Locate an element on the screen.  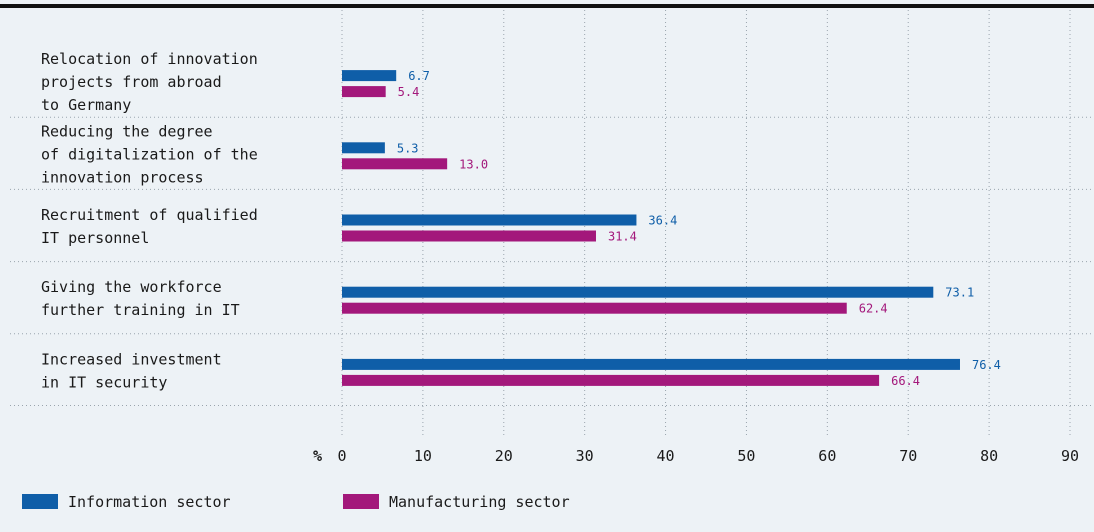
category-label: Reducing the degree is located at coordinates (127, 131).